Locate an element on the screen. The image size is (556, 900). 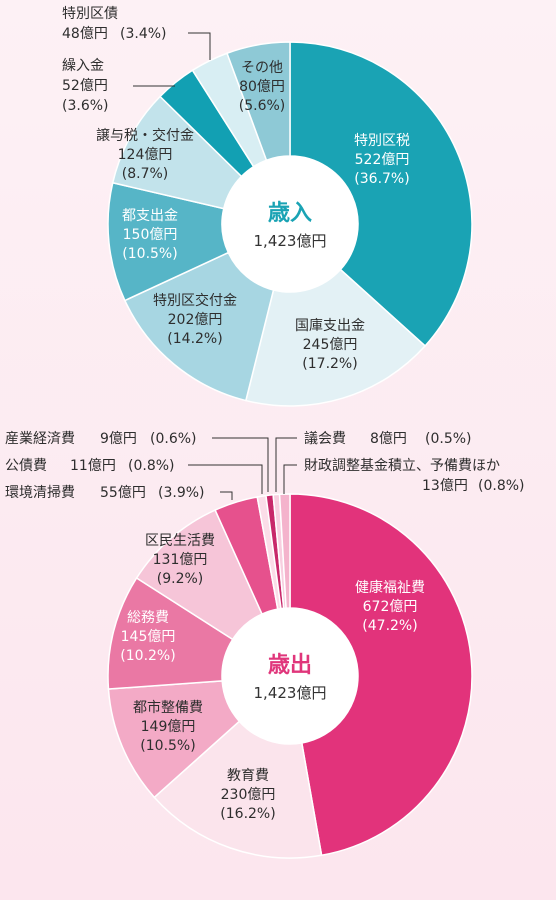
slice-label: 譲与税・交付金 is located at coordinates (145, 135).